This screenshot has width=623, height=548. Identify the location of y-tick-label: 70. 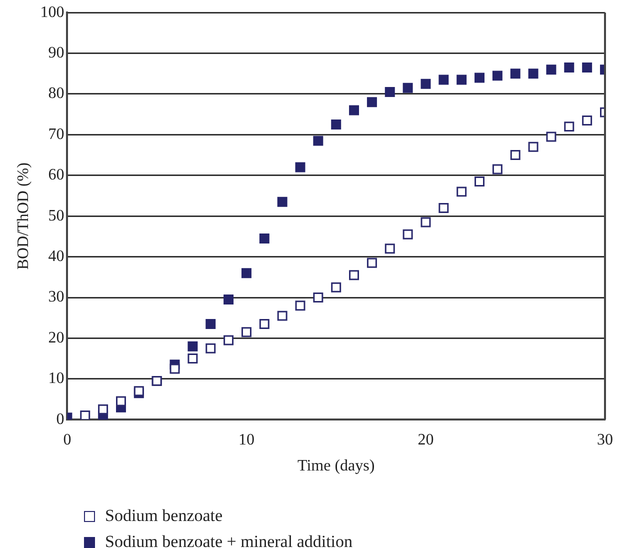
(56, 134).